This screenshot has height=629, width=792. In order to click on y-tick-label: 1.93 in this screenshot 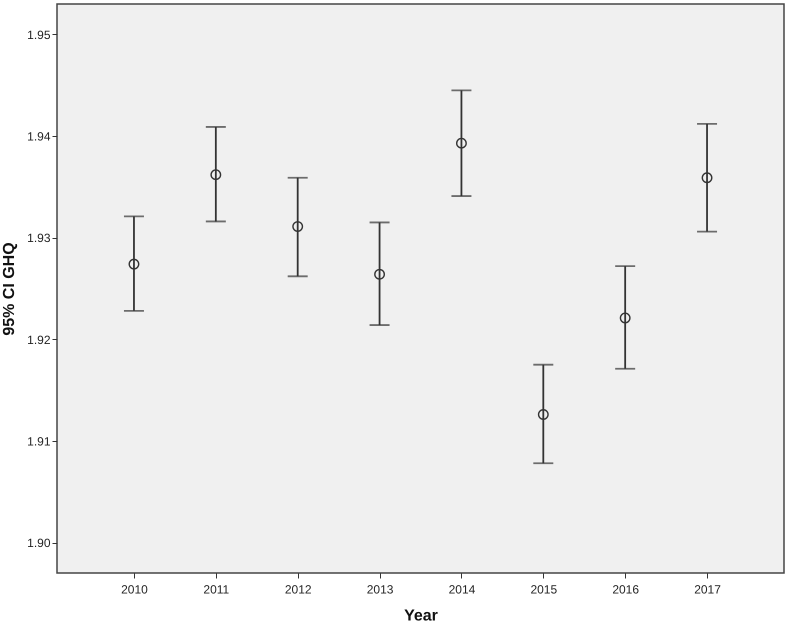, I will do `click(39, 238)`.